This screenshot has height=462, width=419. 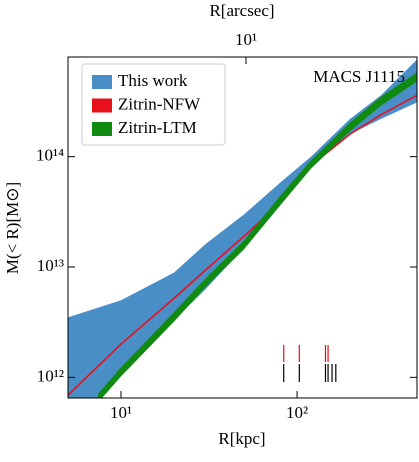 What do you see at coordinates (50, 265) in the screenshot?
I see `y-tick-label: 10¹³` at bounding box center [50, 265].